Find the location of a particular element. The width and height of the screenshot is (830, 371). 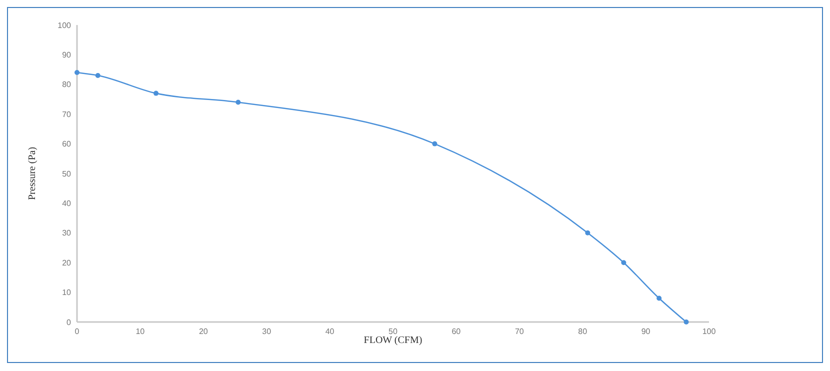

x-tick-label: 10 is located at coordinates (141, 331).